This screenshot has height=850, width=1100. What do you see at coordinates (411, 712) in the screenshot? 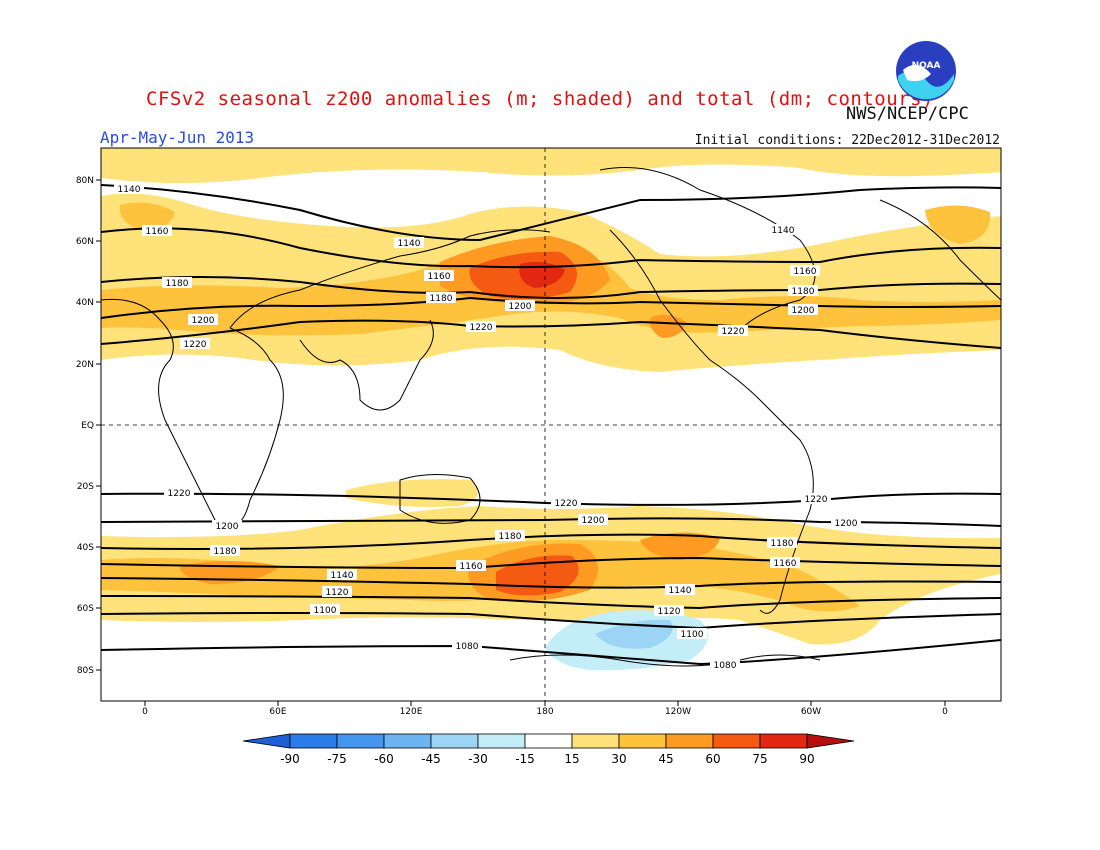
I see `lon-tick-label: 120E` at bounding box center [411, 712].